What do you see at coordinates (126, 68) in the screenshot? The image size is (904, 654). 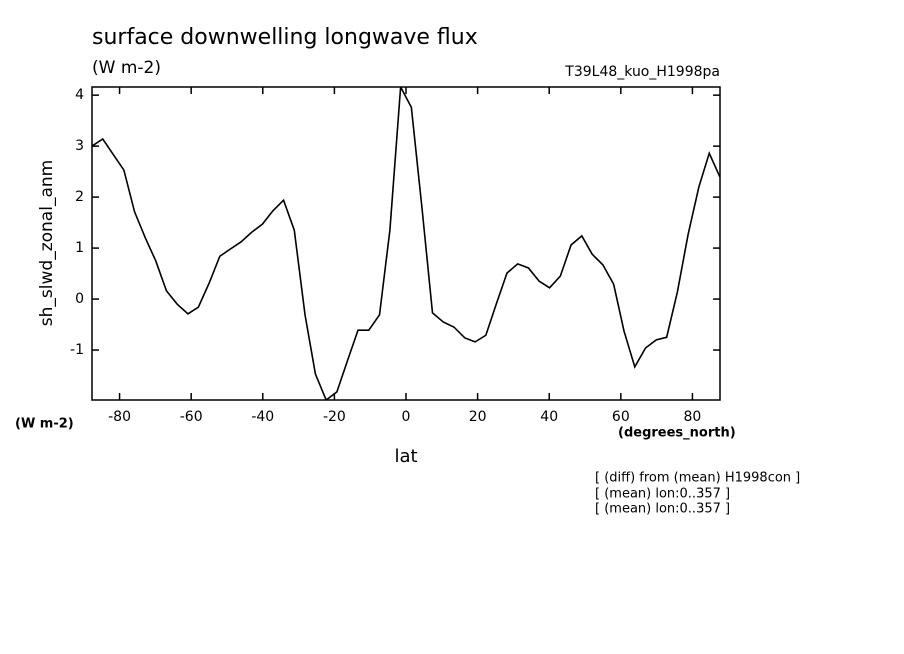 I see `chart-subtitle: (W m-2)` at bounding box center [126, 68].